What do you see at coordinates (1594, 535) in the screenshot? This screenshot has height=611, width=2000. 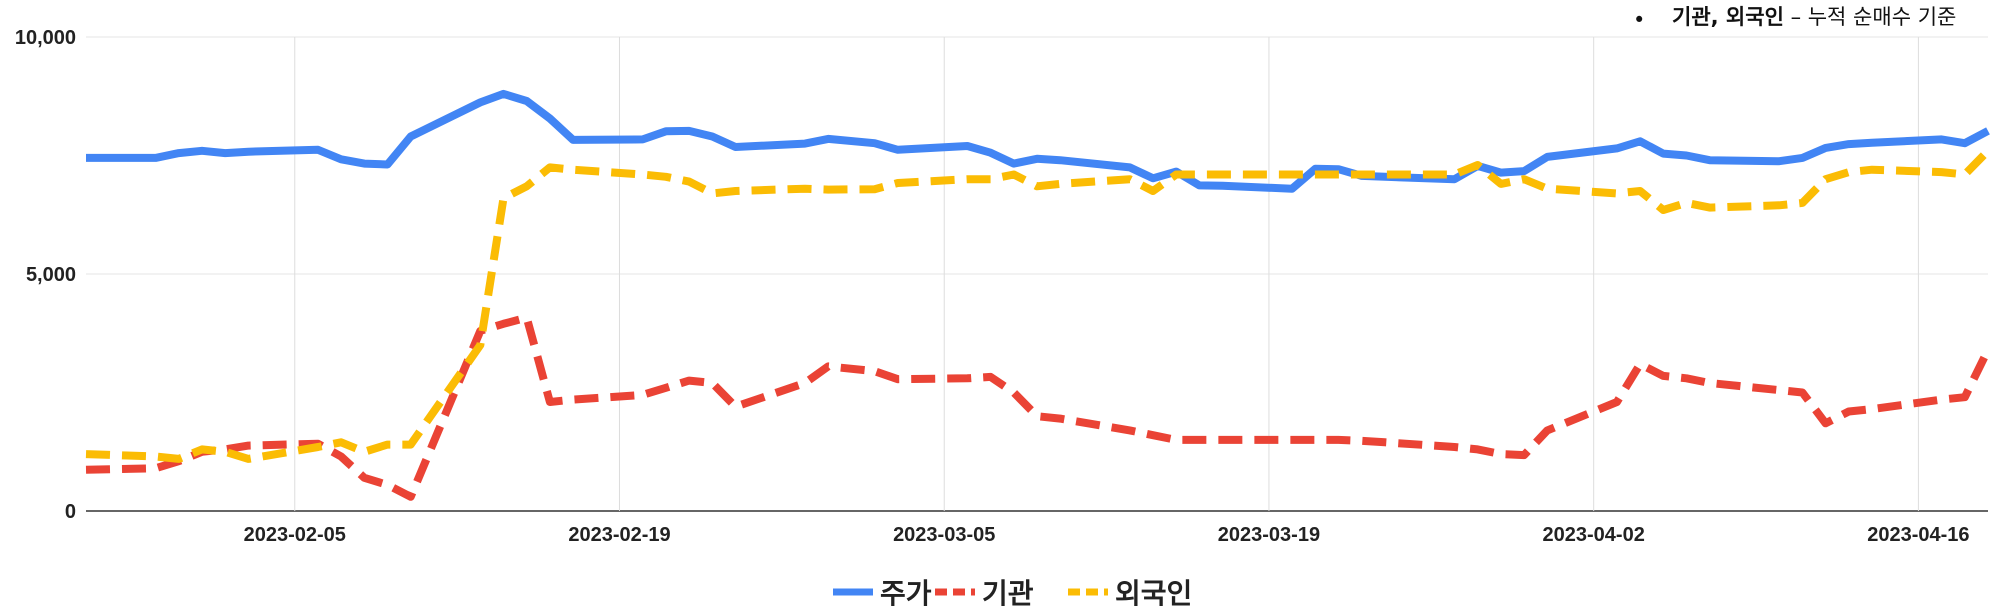 I see `x-tick-label: 2023-04-02` at bounding box center [1594, 535].